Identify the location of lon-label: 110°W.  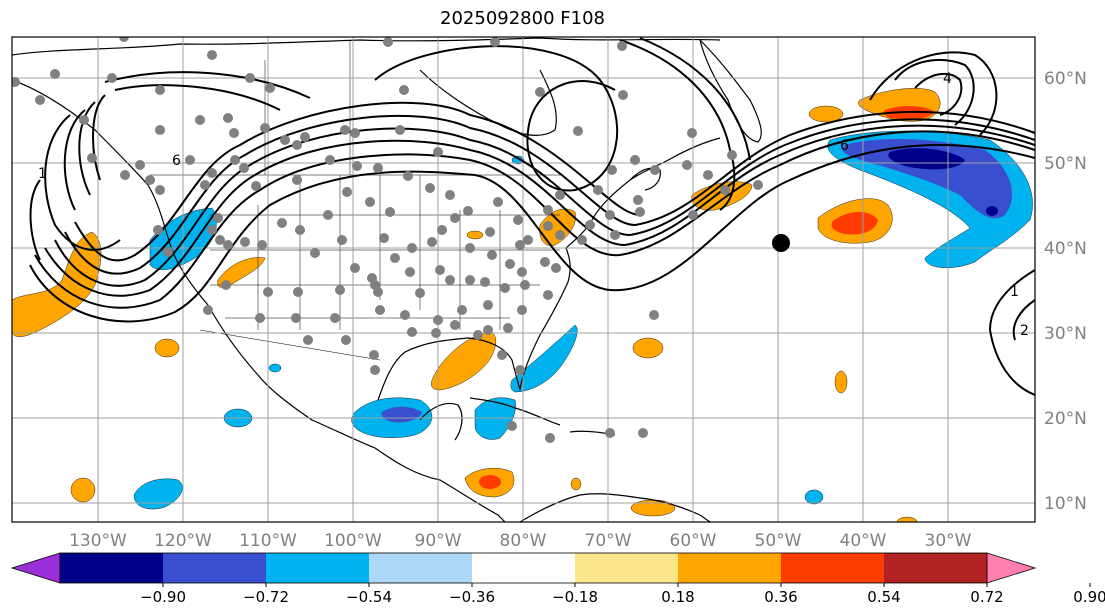
(268, 541).